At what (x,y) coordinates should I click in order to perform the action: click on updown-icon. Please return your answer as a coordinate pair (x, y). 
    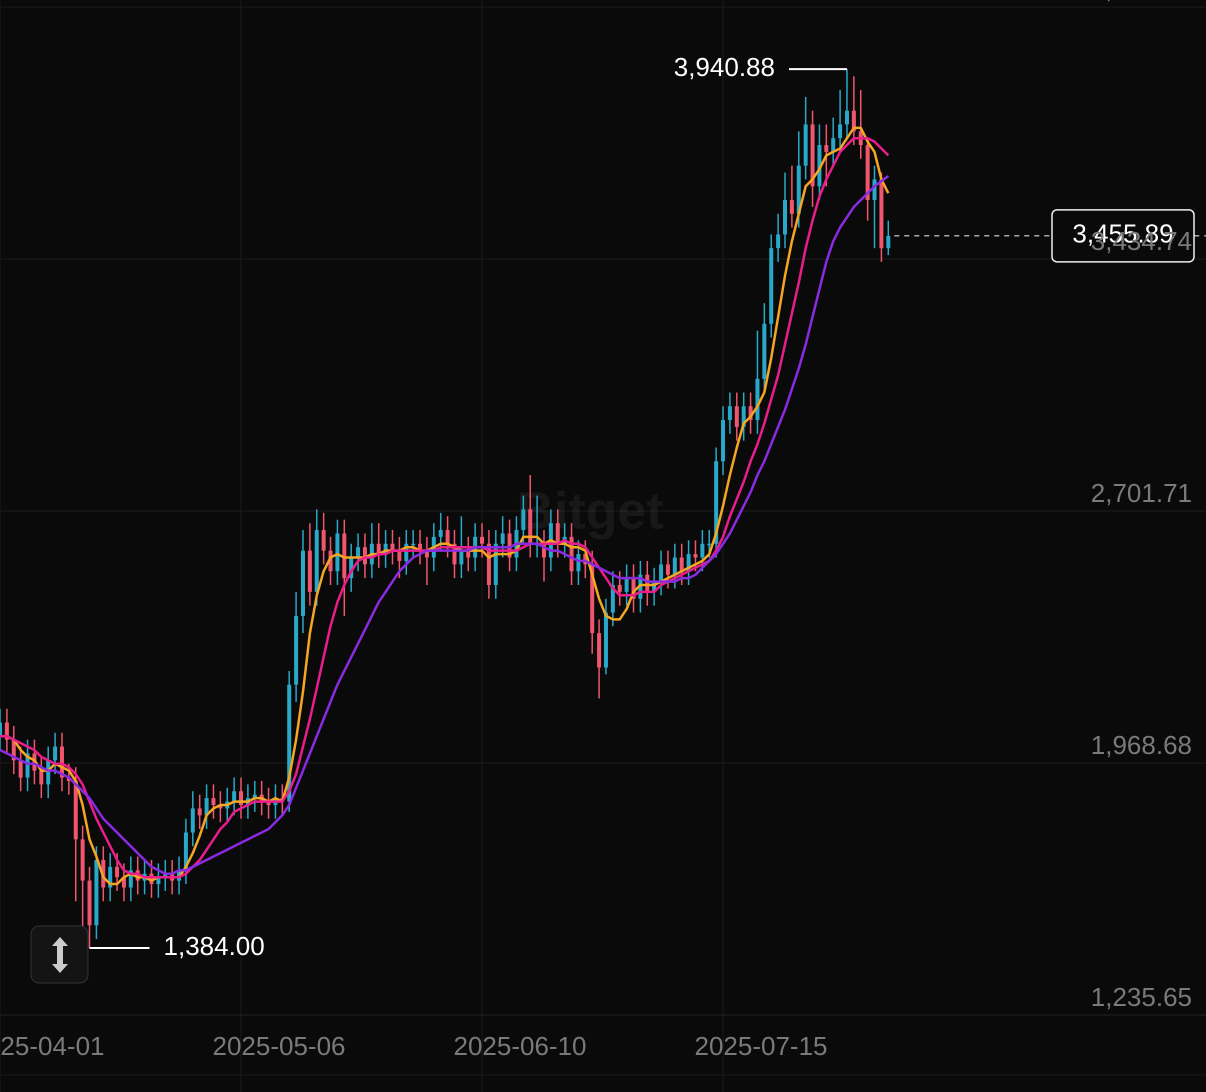
    Looking at the image, I should click on (60, 955).